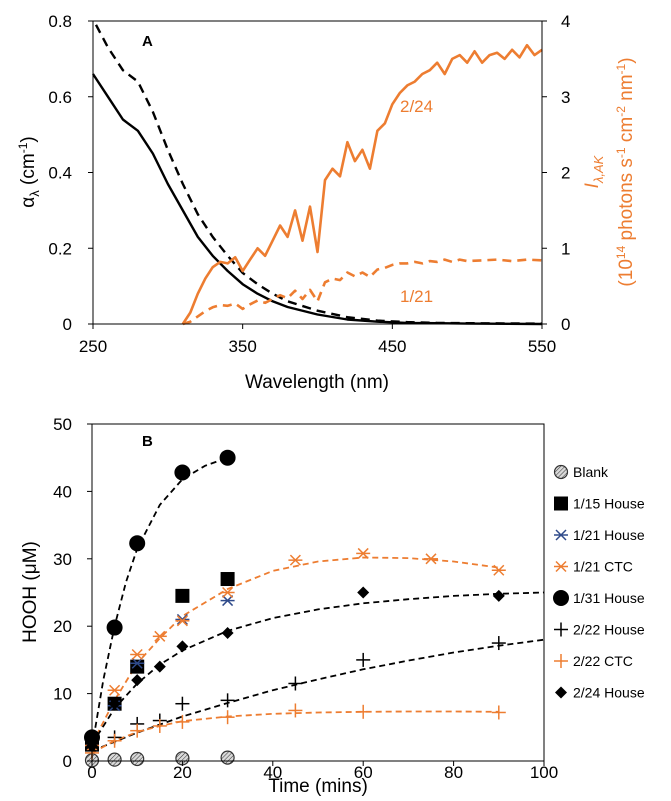  Describe the element at coordinates (565, 97) in the screenshot. I see `panel-a-y2-tick-label: 3` at that location.